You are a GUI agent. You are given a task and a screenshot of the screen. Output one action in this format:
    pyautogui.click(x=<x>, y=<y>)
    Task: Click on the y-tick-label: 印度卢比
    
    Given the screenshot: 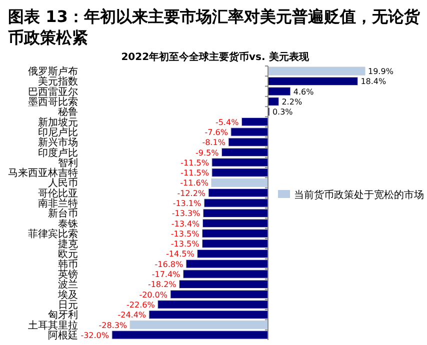 What is the action you would take?
    pyautogui.click(x=58, y=152)
    